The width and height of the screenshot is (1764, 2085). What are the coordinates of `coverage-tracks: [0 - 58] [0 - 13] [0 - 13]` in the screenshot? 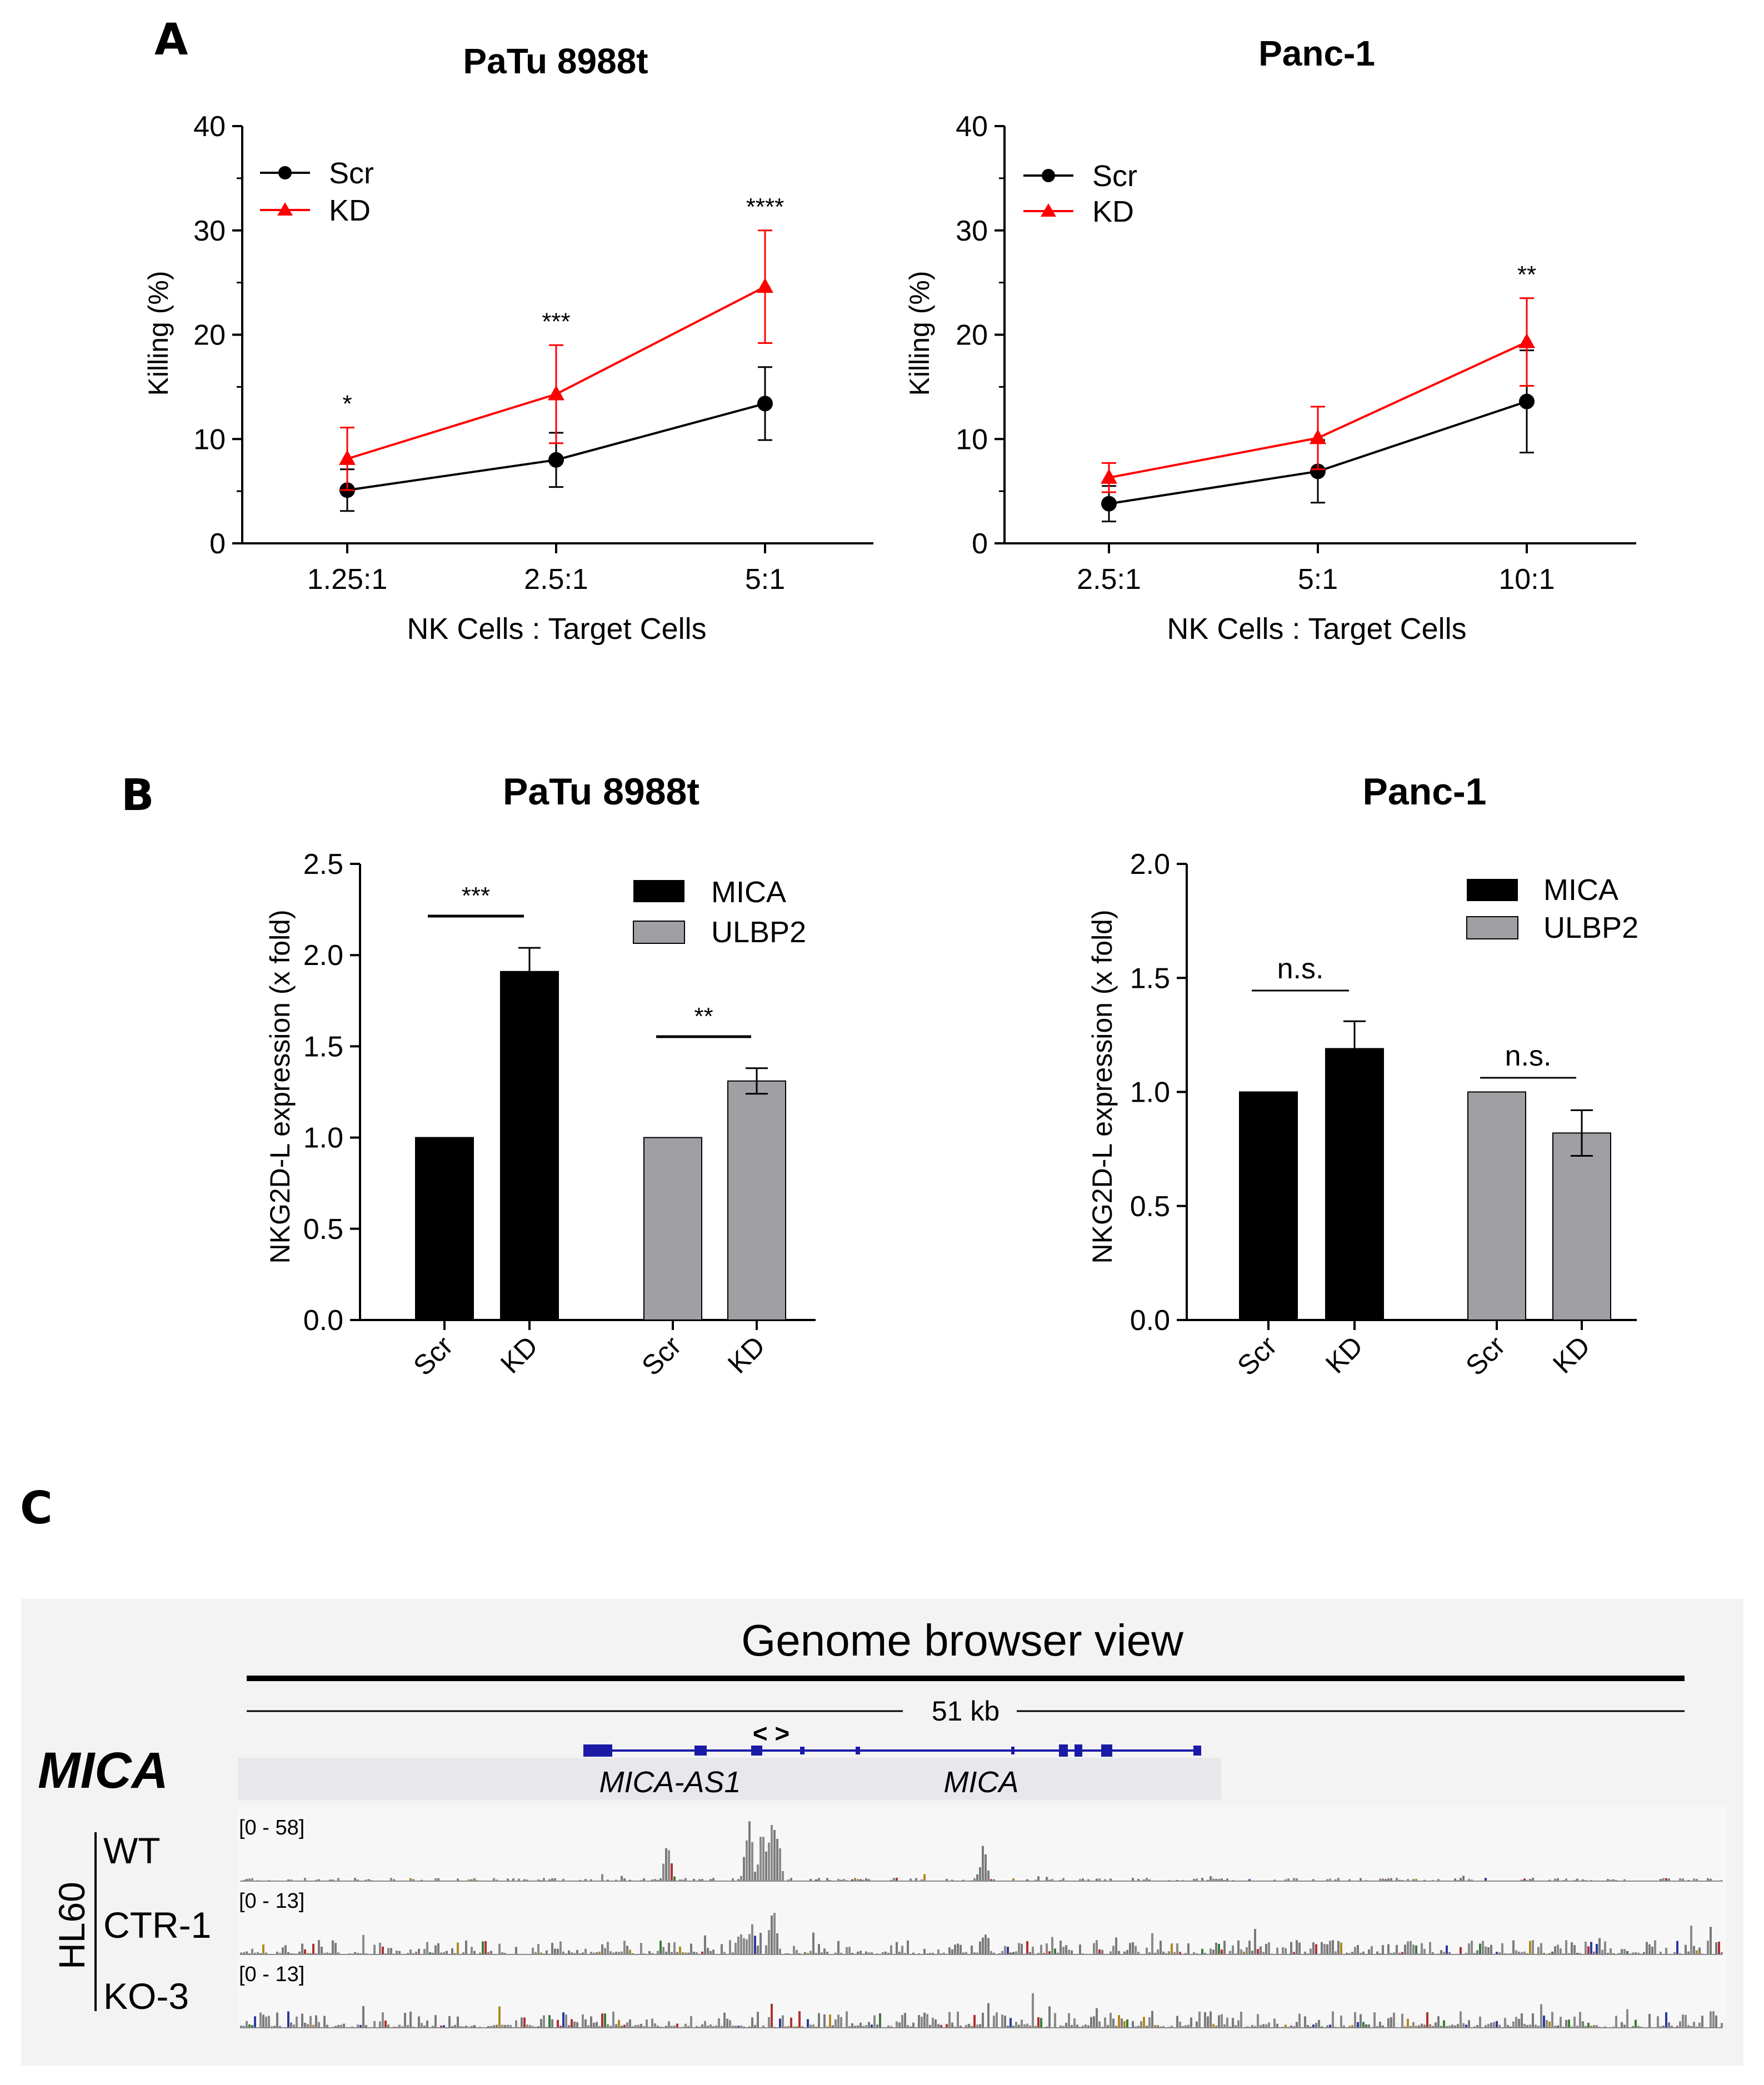 It's located at (982, 1917).